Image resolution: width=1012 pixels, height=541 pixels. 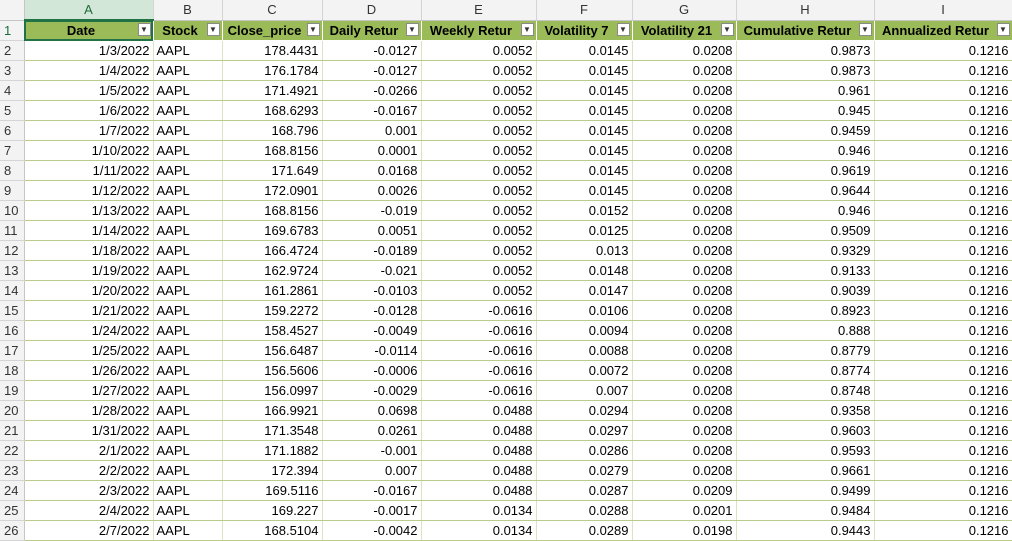 What do you see at coordinates (12, 410) in the screenshot?
I see `row-number: 20` at bounding box center [12, 410].